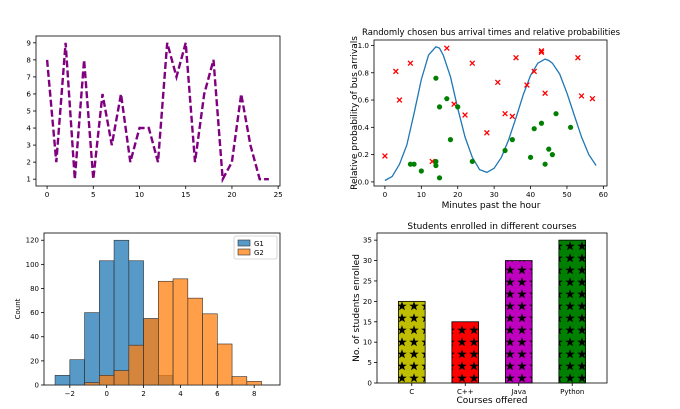  I want to click on x-tick-label: 40, so click(531, 194).